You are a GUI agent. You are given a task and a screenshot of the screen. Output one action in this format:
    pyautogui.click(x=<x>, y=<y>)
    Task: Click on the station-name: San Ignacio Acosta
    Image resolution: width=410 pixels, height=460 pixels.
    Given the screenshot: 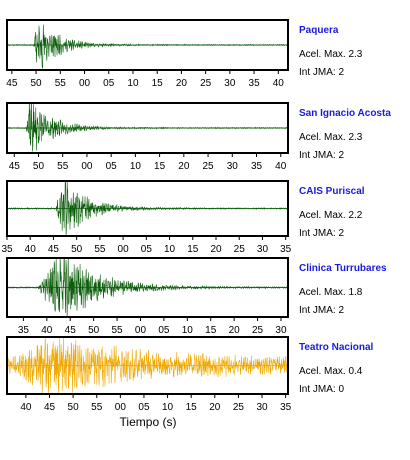 What is the action you would take?
    pyautogui.click(x=345, y=113)
    